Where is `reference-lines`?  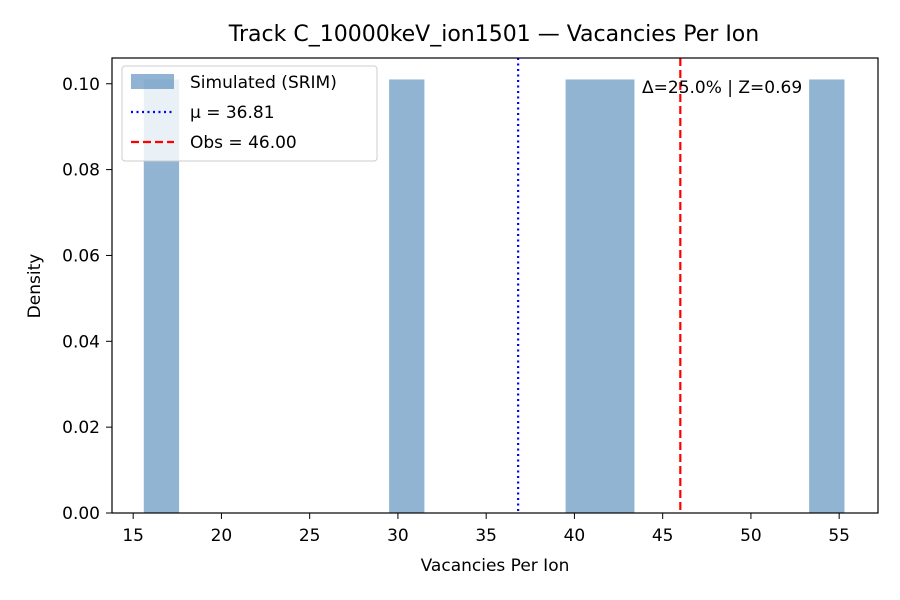
reference-lines is located at coordinates (599, 285).